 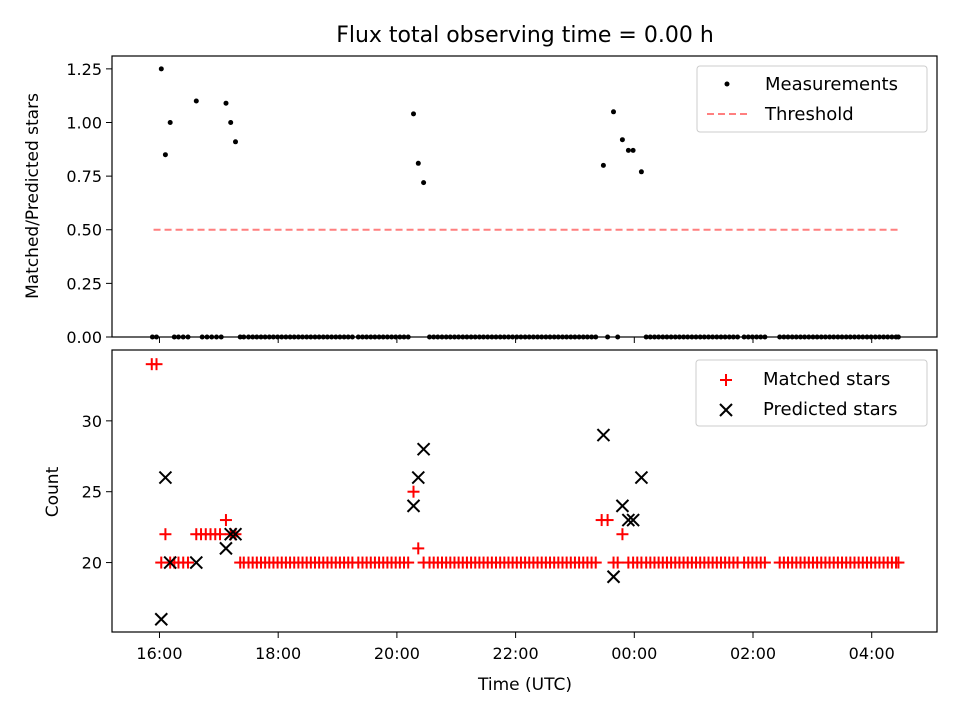 What do you see at coordinates (524, 685) in the screenshot?
I see `count-x-axis-label: Time (UTC)` at bounding box center [524, 685].